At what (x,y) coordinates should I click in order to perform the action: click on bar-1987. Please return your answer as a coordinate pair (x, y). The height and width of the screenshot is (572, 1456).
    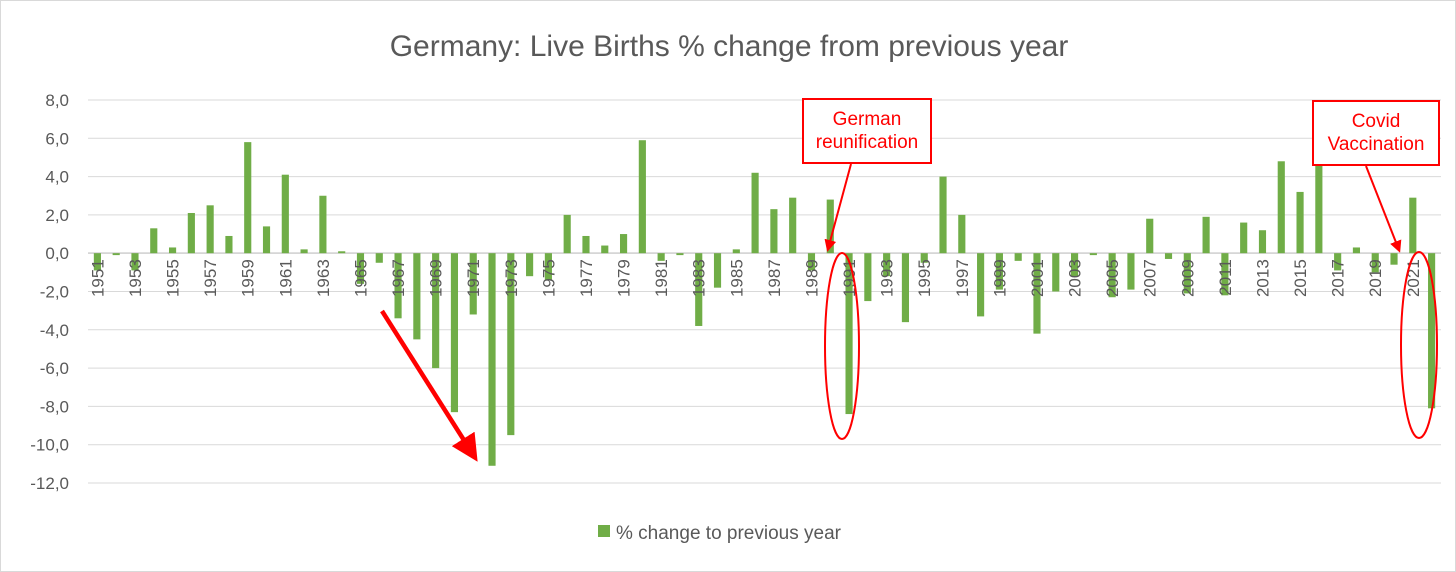
    Looking at the image, I should click on (774, 231).